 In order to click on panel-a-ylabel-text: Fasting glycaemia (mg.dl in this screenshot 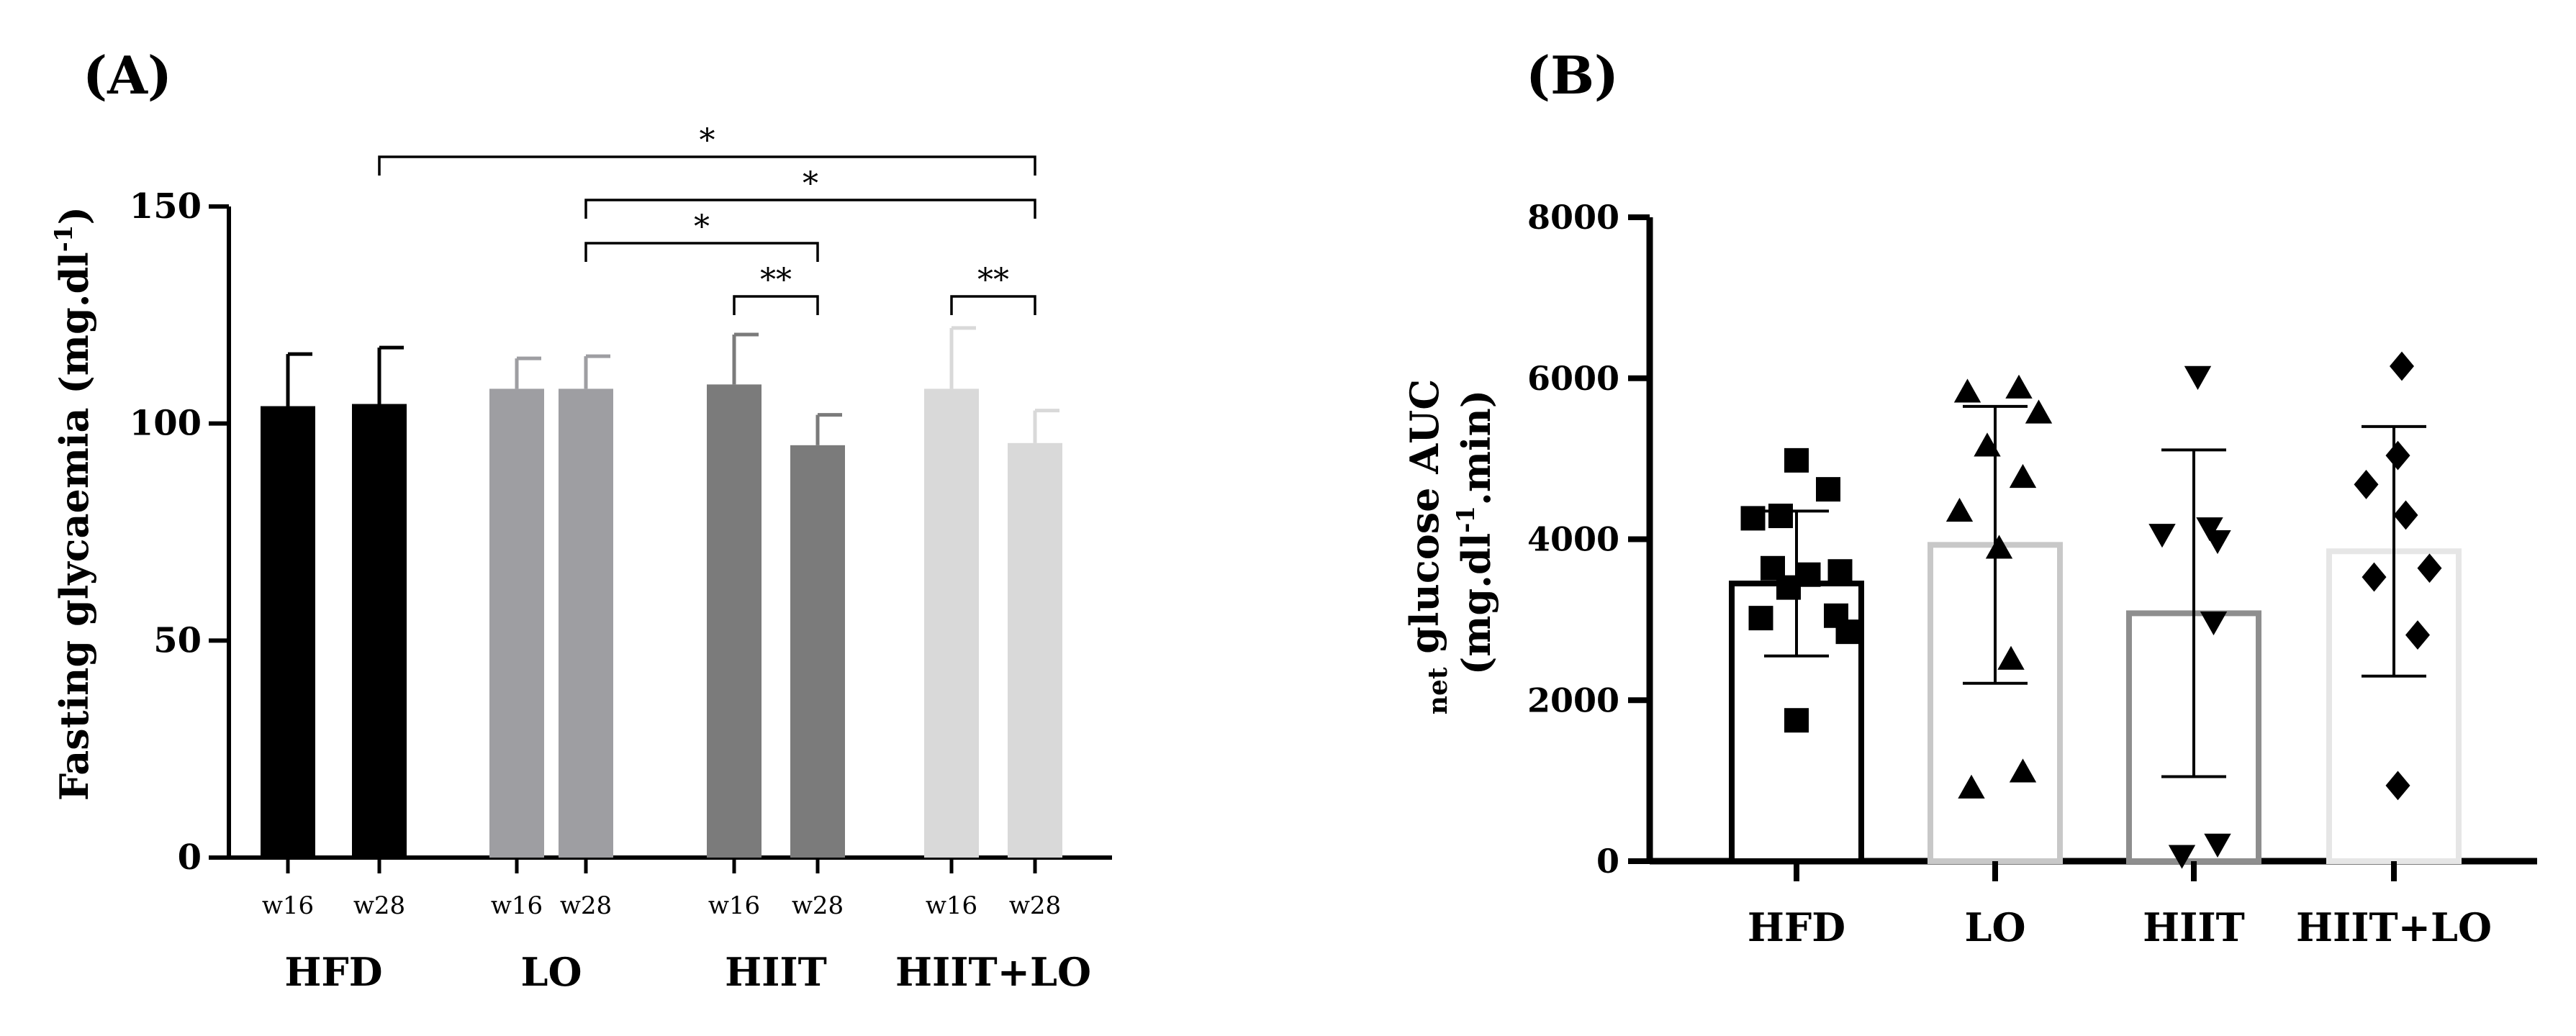, I will do `click(74, 527)`.